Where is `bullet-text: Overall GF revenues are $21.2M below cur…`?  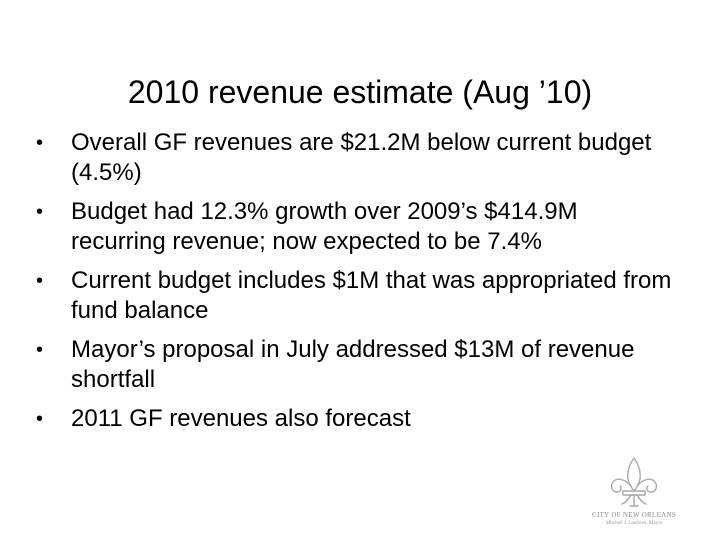 bullet-text: Overall GF revenues are $21.2M below cur… is located at coordinates (361, 157).